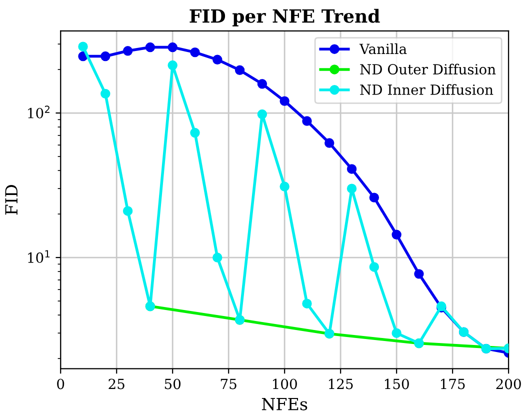  I want to click on x-tick-label: 0, so click(60, 384).